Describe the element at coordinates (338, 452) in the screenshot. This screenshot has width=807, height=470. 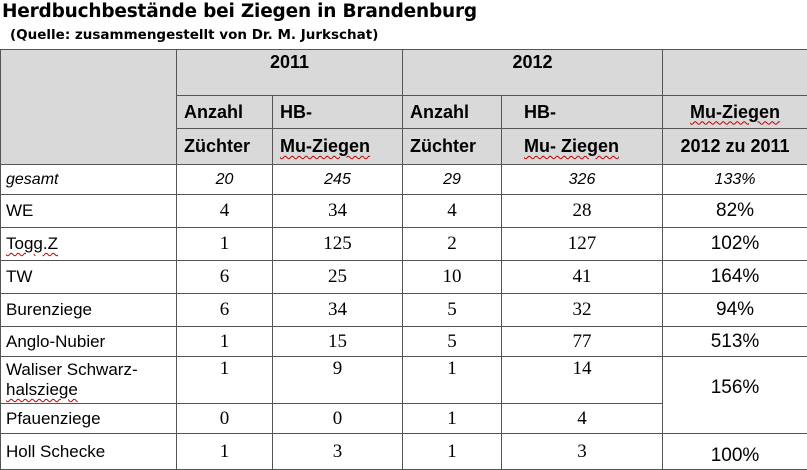
I see `cell-hb-2011: 3` at that location.